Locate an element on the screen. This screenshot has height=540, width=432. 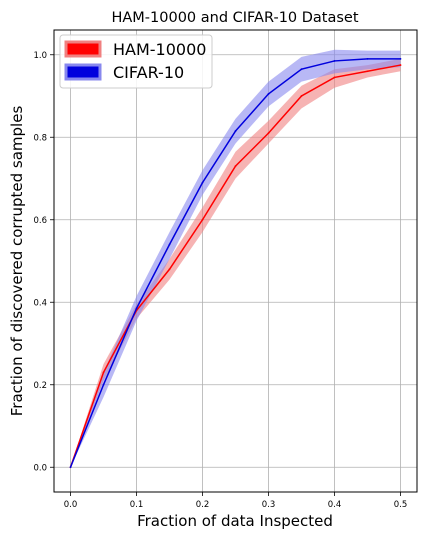
x-tick-label: 0.5 is located at coordinates (401, 505).